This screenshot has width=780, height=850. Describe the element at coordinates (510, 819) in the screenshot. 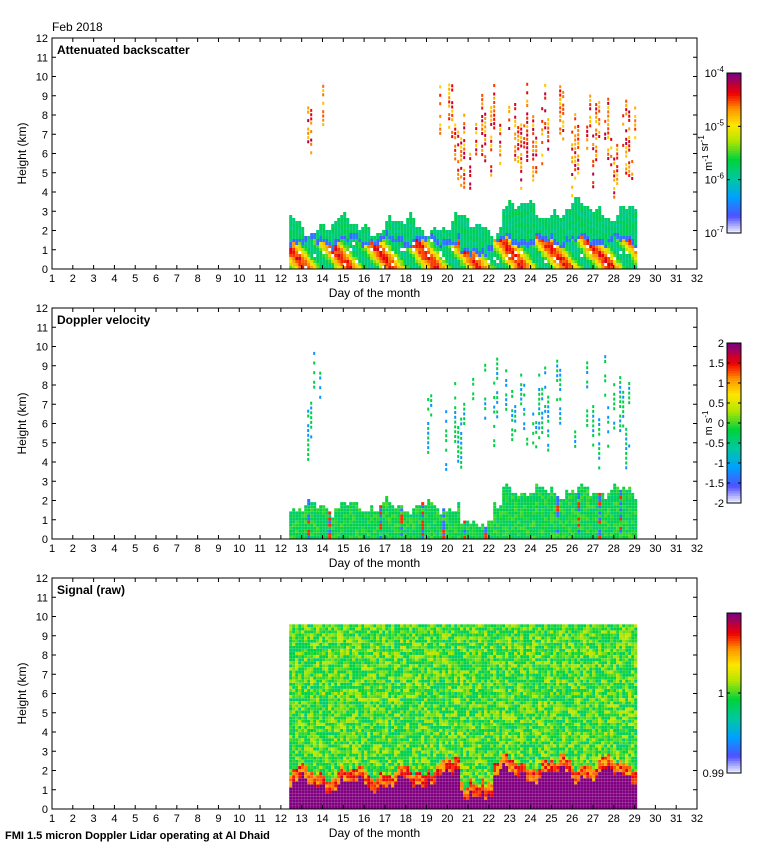

I see `x-tick-label: 23` at that location.